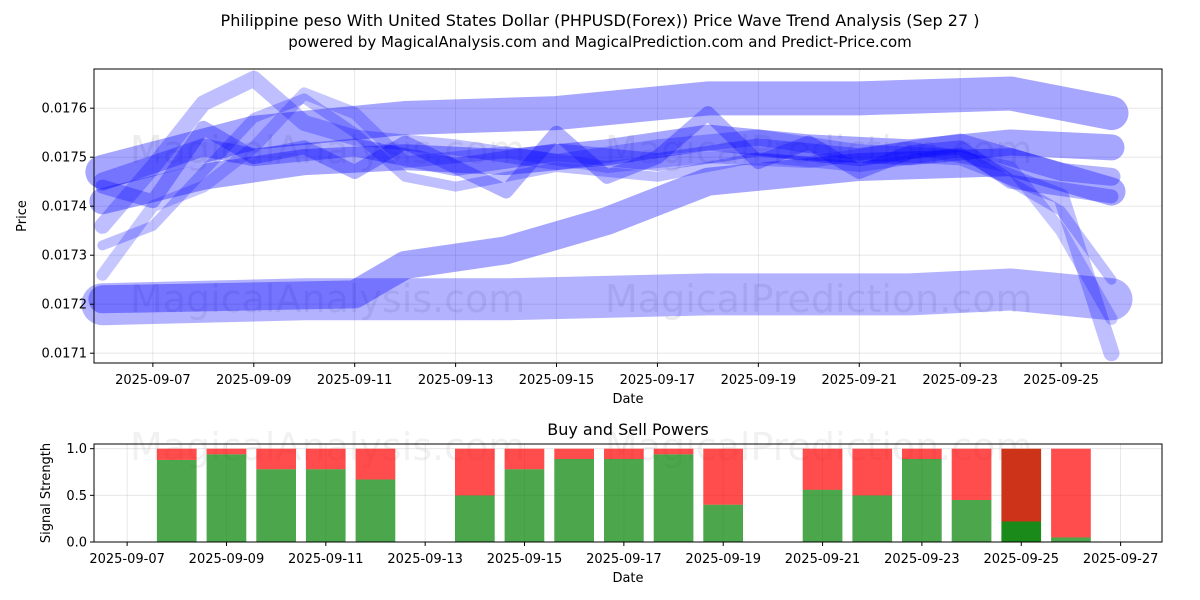 The height and width of the screenshot is (600, 1200). I want to click on price-y-tick-label: 0.0172, so click(65, 305).